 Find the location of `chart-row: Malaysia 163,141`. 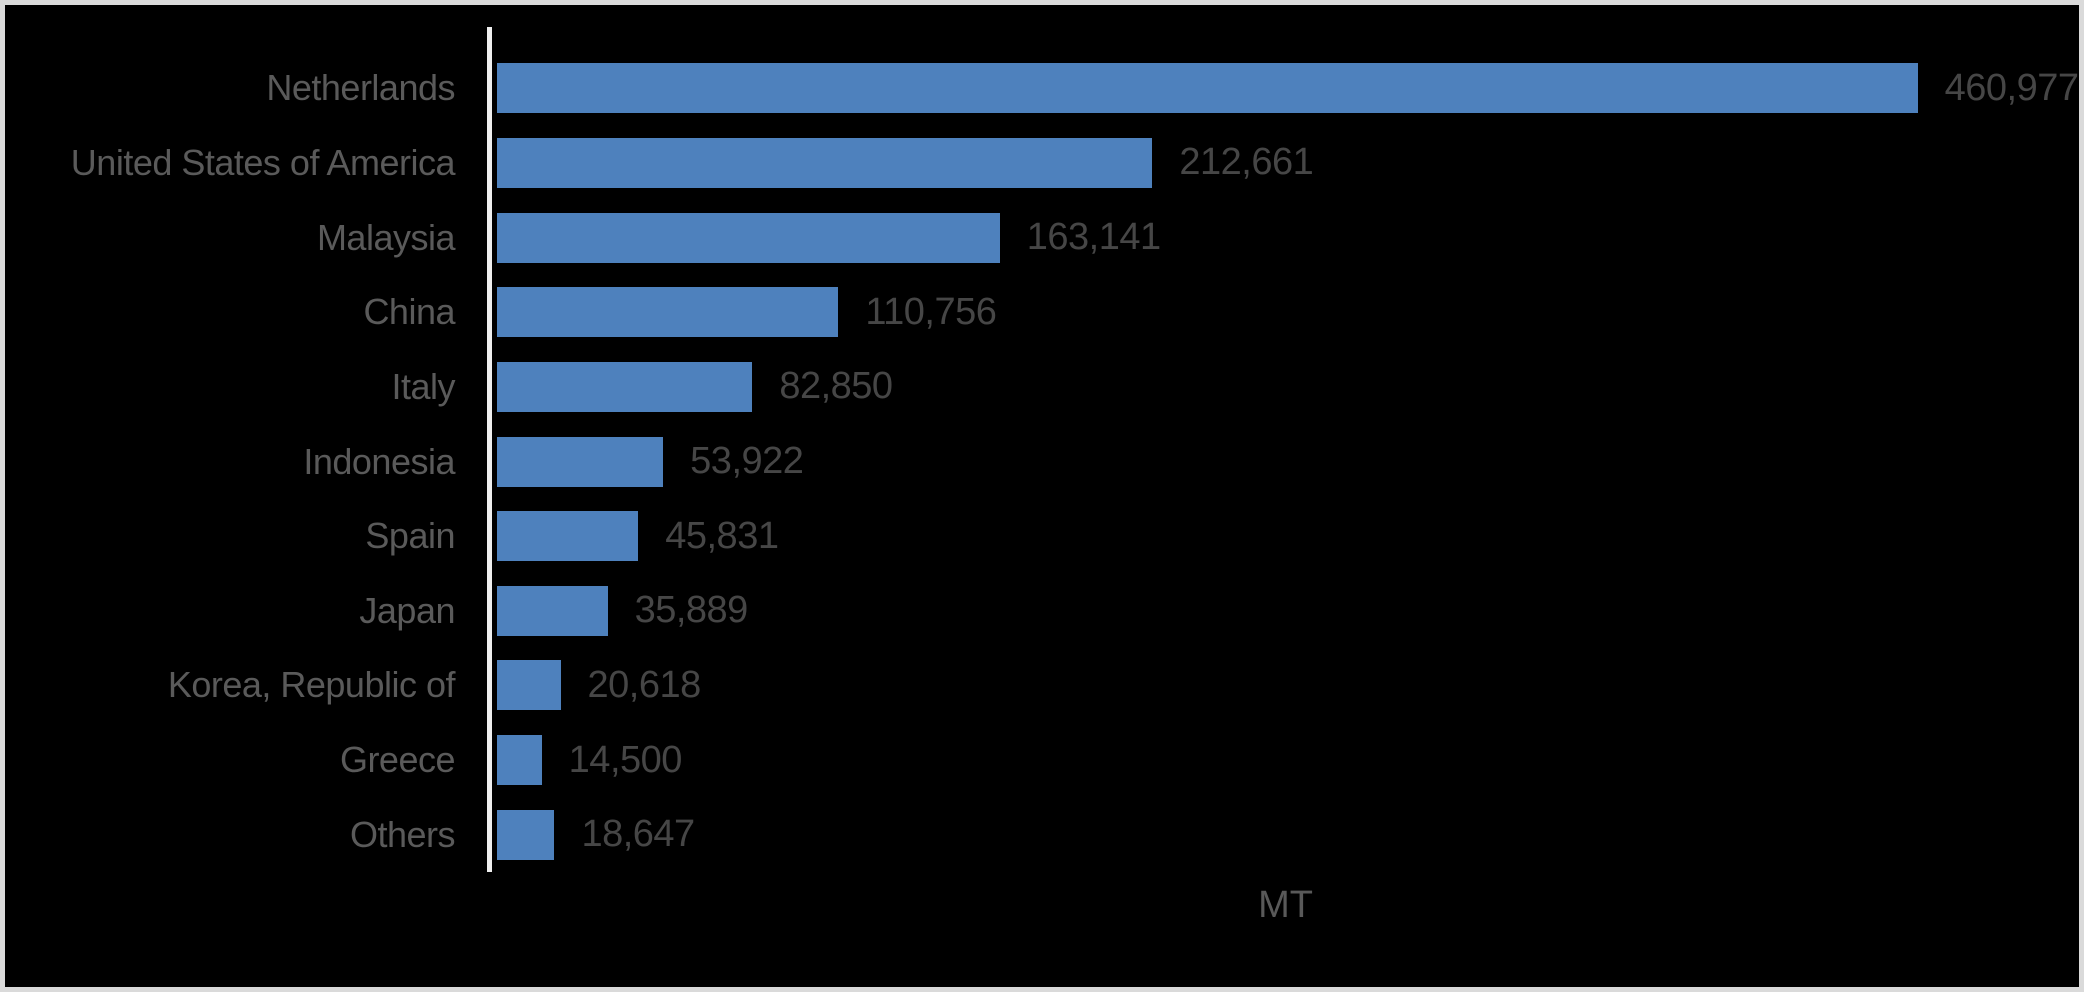

chart-row: Malaysia 163,141 is located at coordinates (1042, 237).